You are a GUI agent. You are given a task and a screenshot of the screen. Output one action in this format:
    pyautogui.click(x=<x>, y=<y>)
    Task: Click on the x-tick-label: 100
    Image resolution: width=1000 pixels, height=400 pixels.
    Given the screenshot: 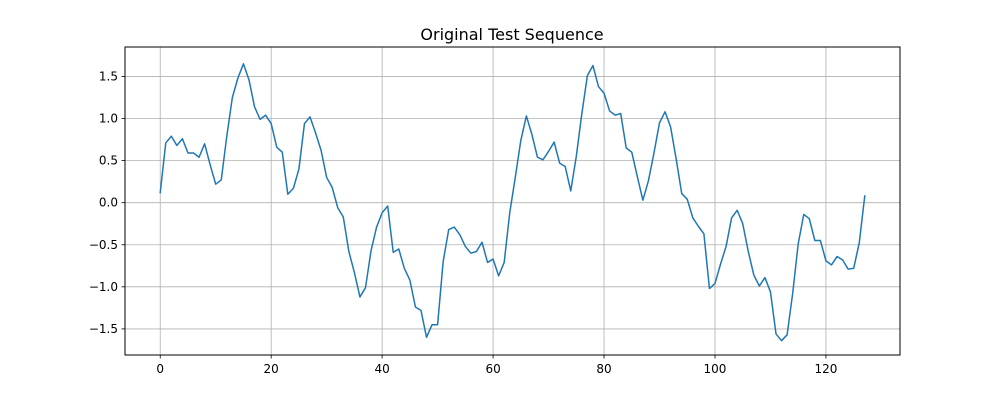 What is the action you would take?
    pyautogui.click(x=715, y=369)
    